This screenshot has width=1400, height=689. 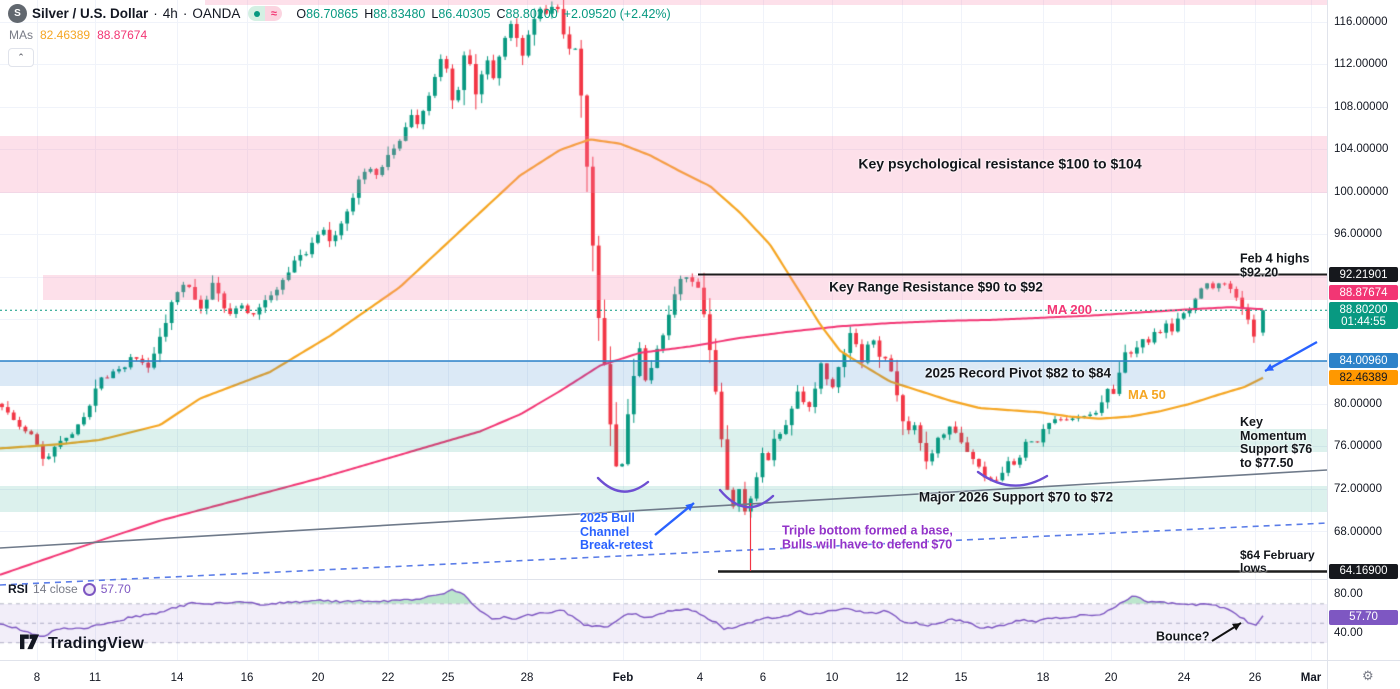 What do you see at coordinates (216, 13) in the screenshot?
I see `exchange-name: OANDA` at bounding box center [216, 13].